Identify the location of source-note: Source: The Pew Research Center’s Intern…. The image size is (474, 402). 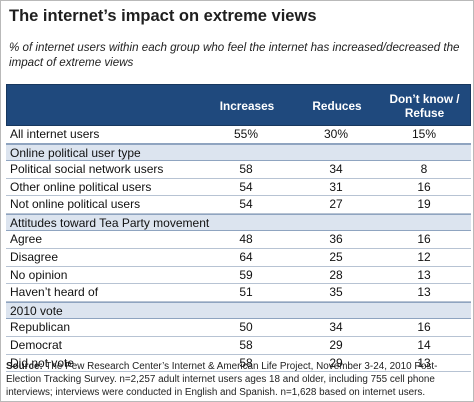
(238, 379).